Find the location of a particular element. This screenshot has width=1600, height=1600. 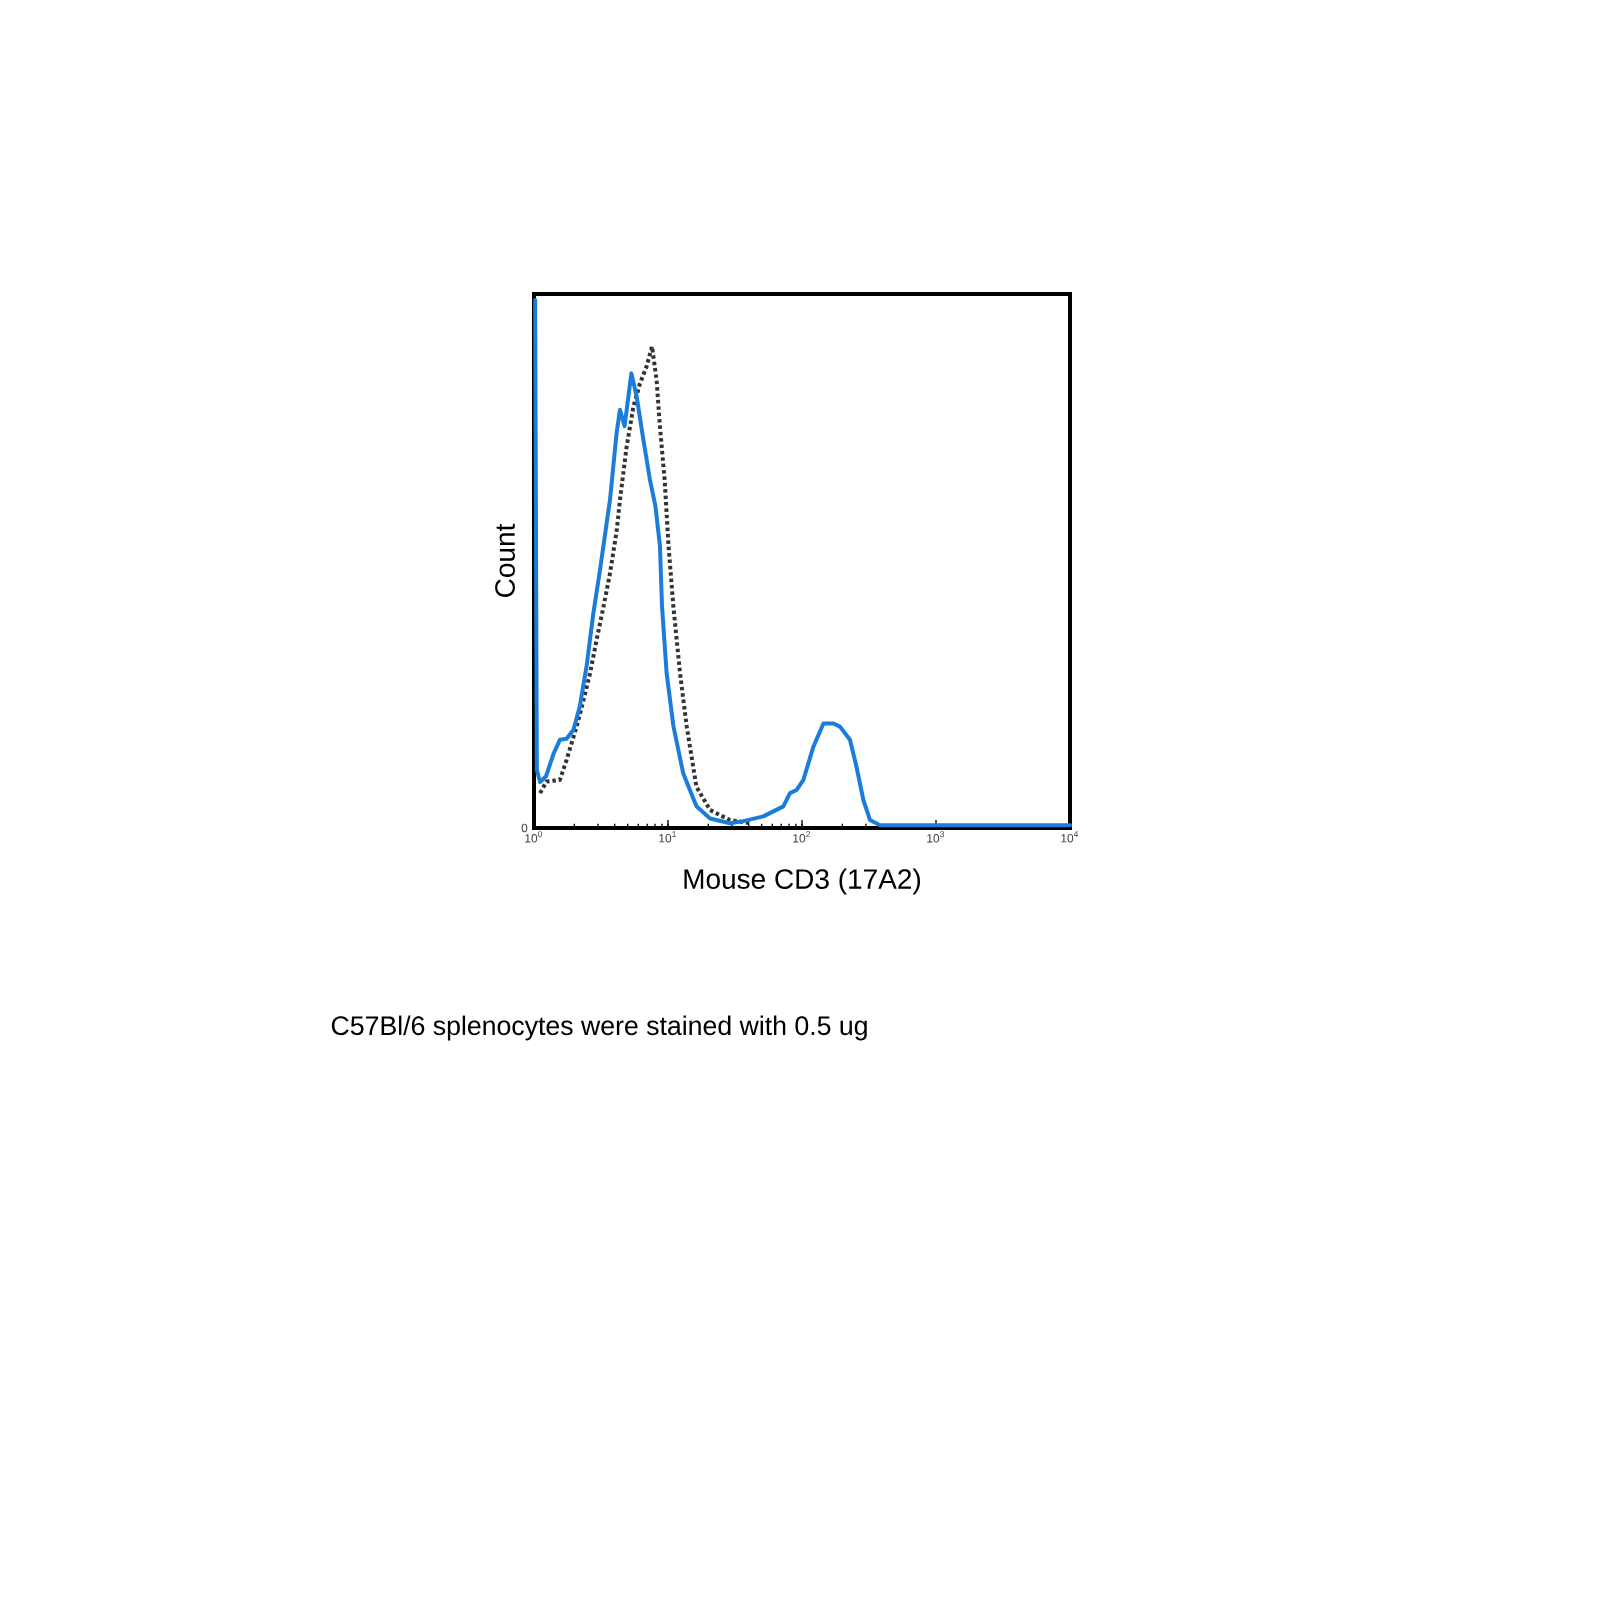

x-axis-title: Mouse CD3 (17A2) is located at coordinates (802, 881).